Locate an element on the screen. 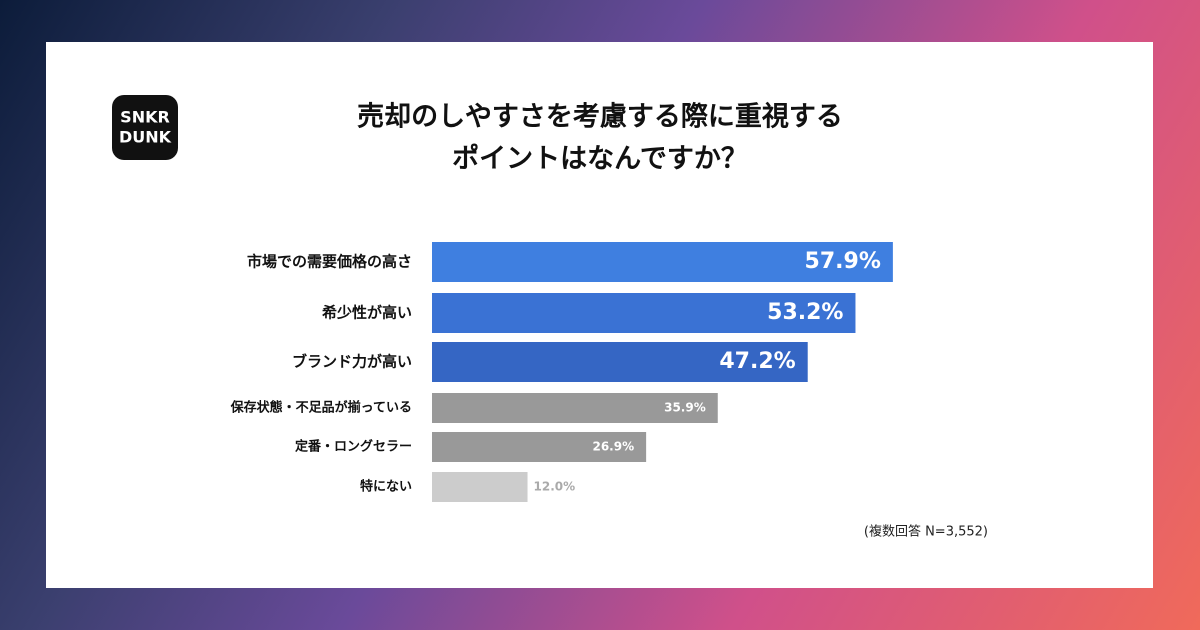 Image resolution: width=1200 pixels, height=630 pixels. chart-title: 売却のしやすさを考慮する際に重視する is located at coordinates (600, 117).